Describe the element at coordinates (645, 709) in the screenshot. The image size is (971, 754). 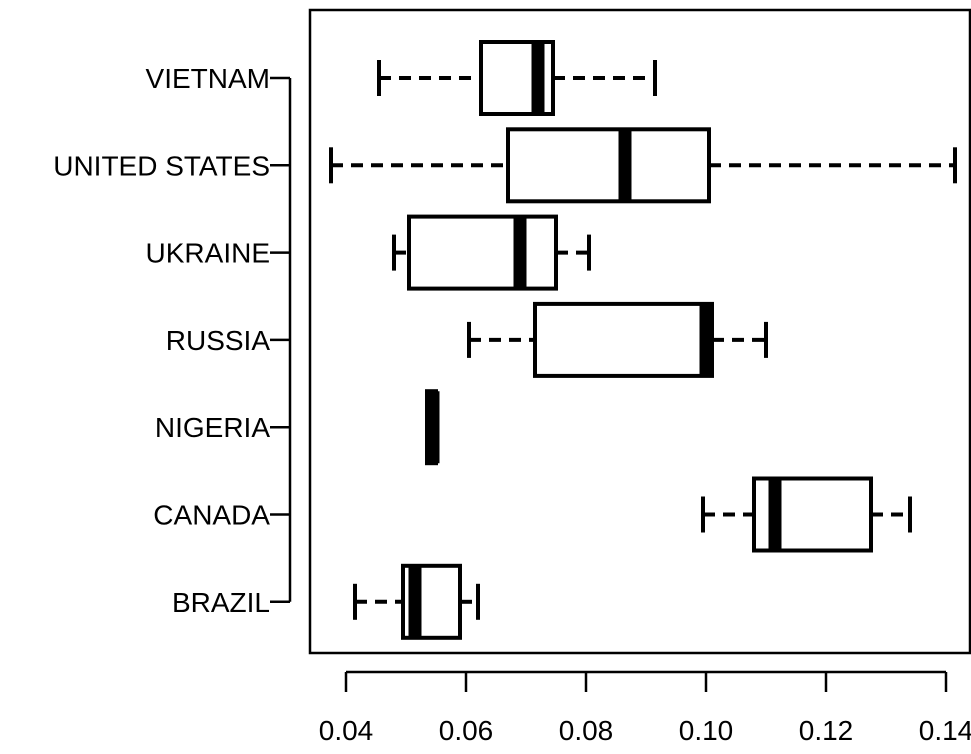
I see `x-axis: 0.04 0.06 0.08 0.10 0.12 0.14` at that location.